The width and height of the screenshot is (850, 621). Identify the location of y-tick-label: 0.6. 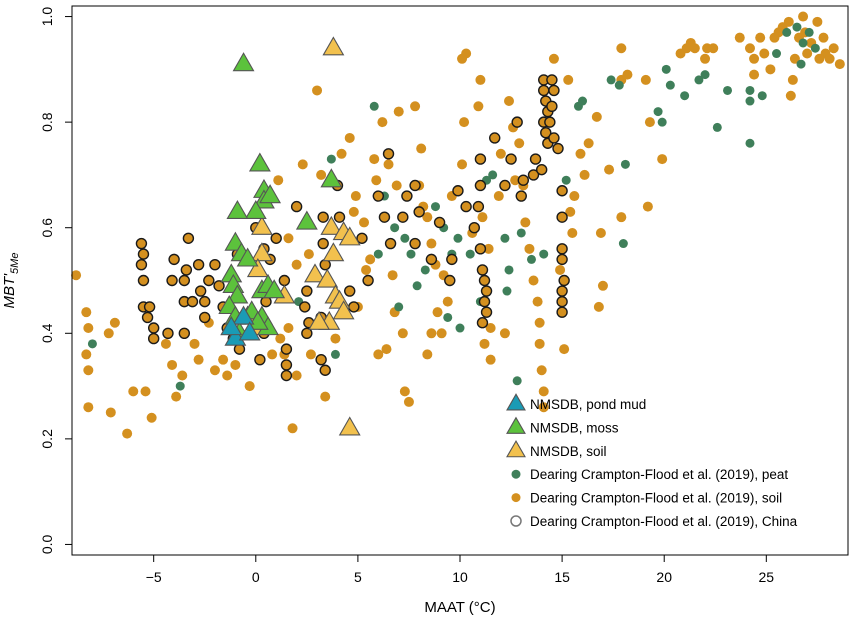
(47, 228).